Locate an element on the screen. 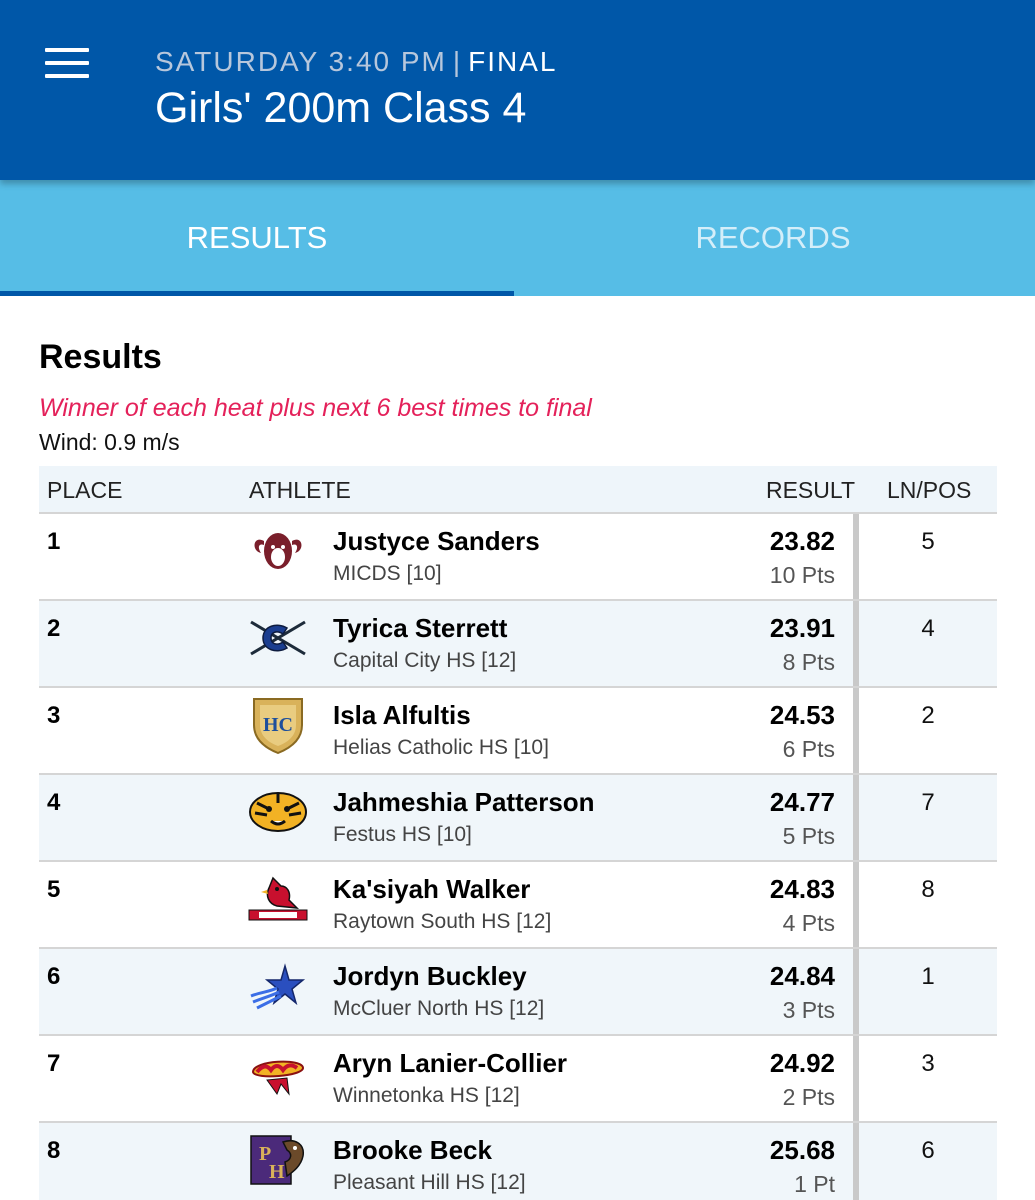 The width and height of the screenshot is (1035, 1200). star-logo-icon is located at coordinates (278, 986).